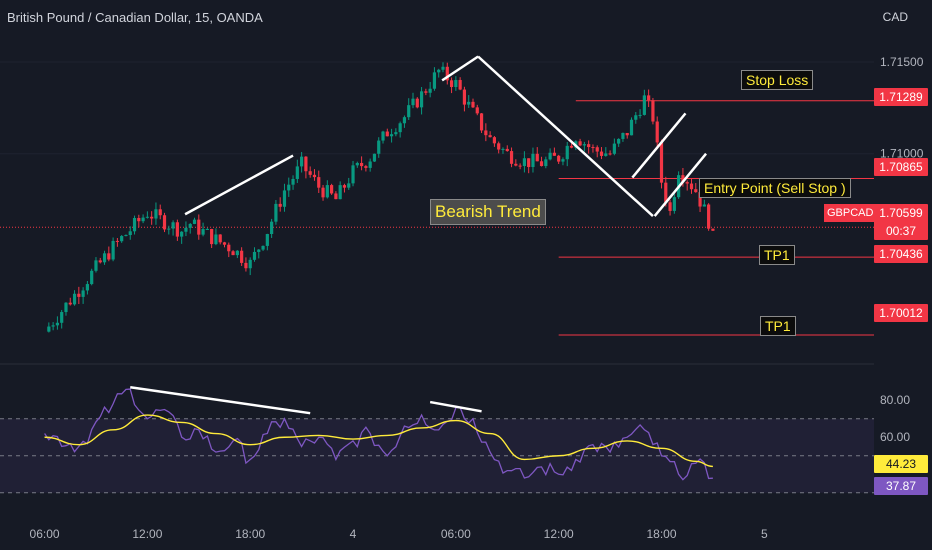  What do you see at coordinates (901, 231) in the screenshot?
I see `bar-countdown: 00:37` at bounding box center [901, 231].